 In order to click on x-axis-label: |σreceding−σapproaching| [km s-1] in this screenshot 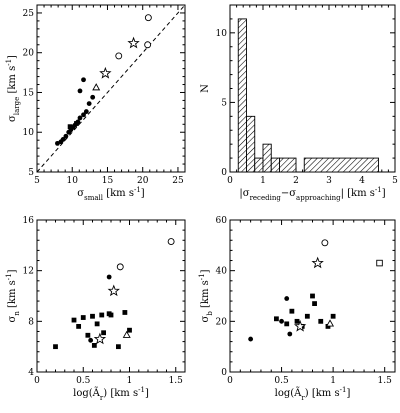, I will do `click(312, 194)`.